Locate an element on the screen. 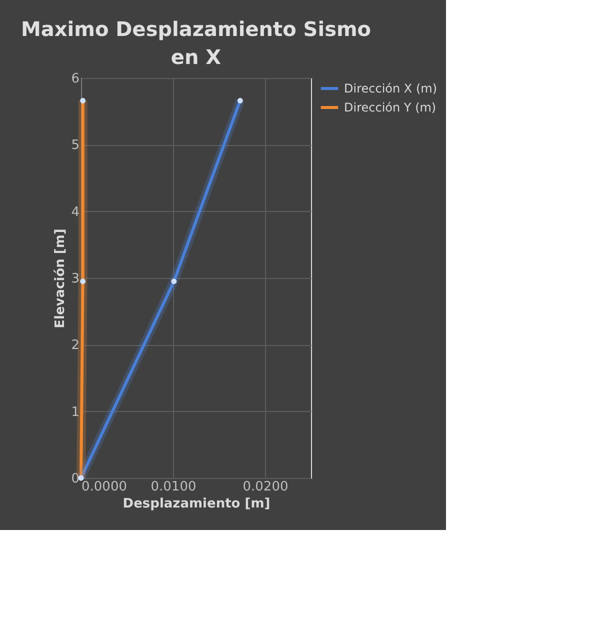  legend-label: Dirección Y (m) is located at coordinates (390, 107).